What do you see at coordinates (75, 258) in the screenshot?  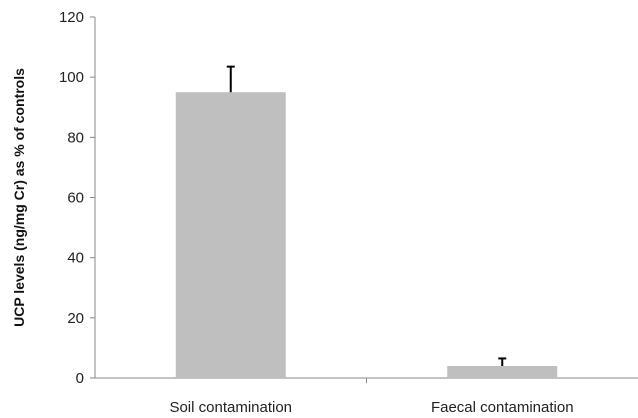 I see `y-tick-label: 40` at bounding box center [75, 258].